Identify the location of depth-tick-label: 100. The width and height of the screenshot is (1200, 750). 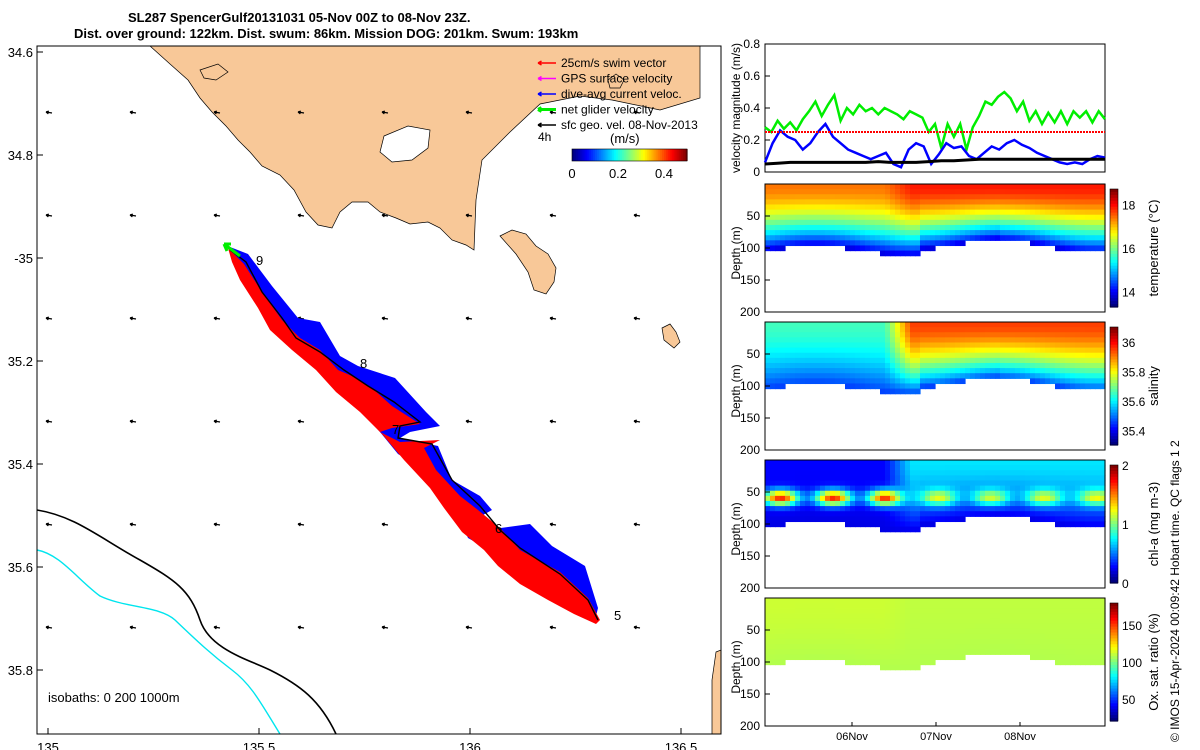
(750, 248).